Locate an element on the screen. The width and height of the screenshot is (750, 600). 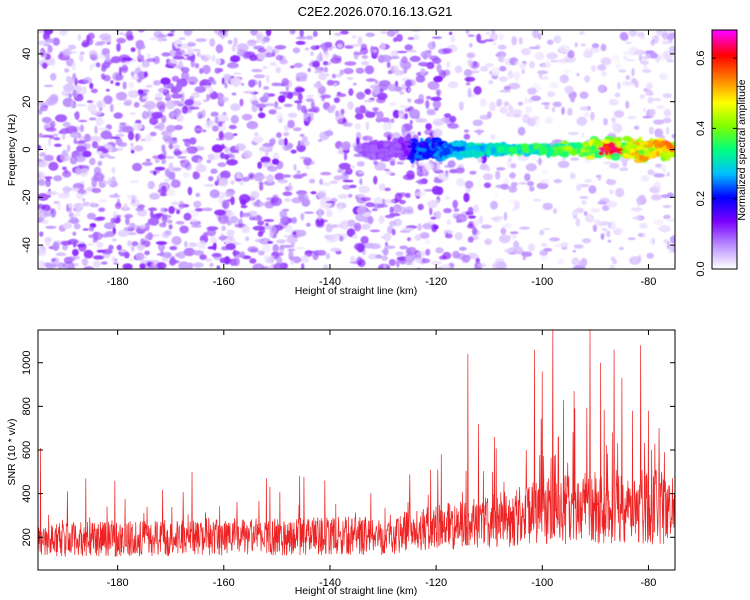
y-tick-label: 400 is located at coordinates (27, 493).